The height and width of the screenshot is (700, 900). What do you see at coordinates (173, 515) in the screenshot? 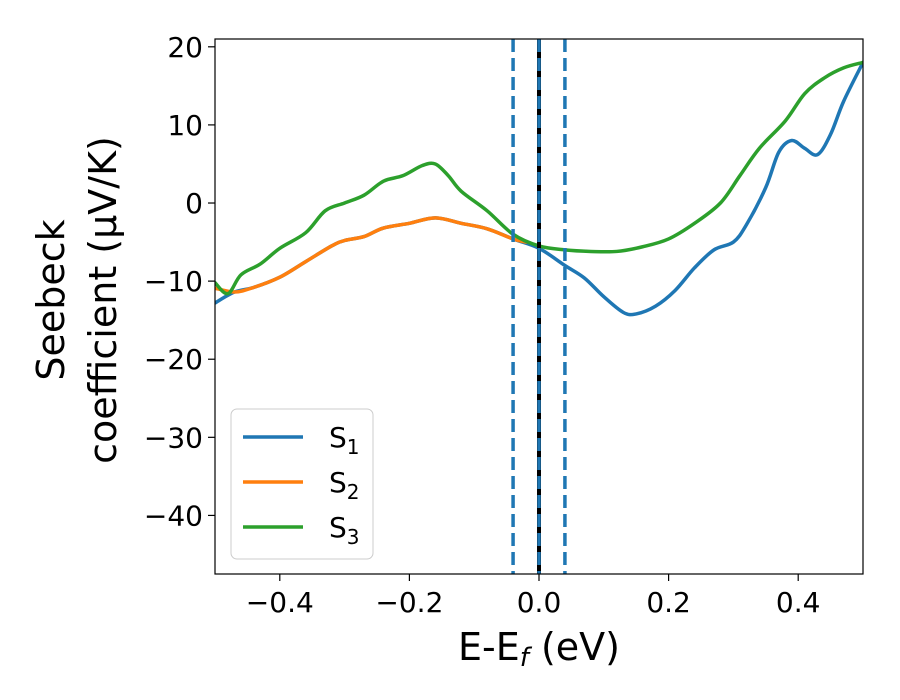
I see `y-tick-label: −40` at bounding box center [173, 515].